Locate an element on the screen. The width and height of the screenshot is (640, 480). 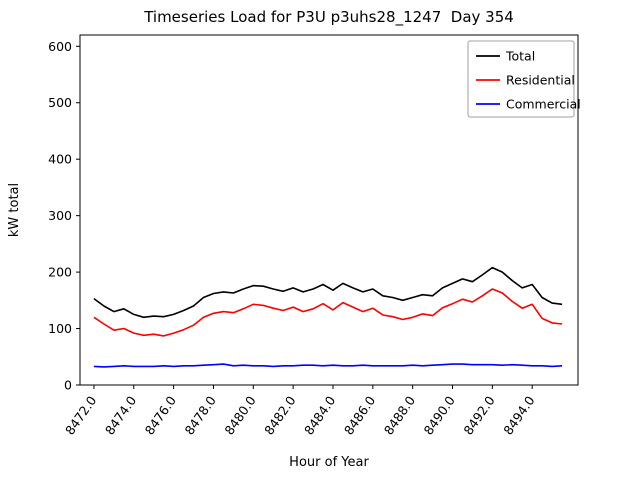
x-tick-label: 8492.0 is located at coordinates (478, 415).